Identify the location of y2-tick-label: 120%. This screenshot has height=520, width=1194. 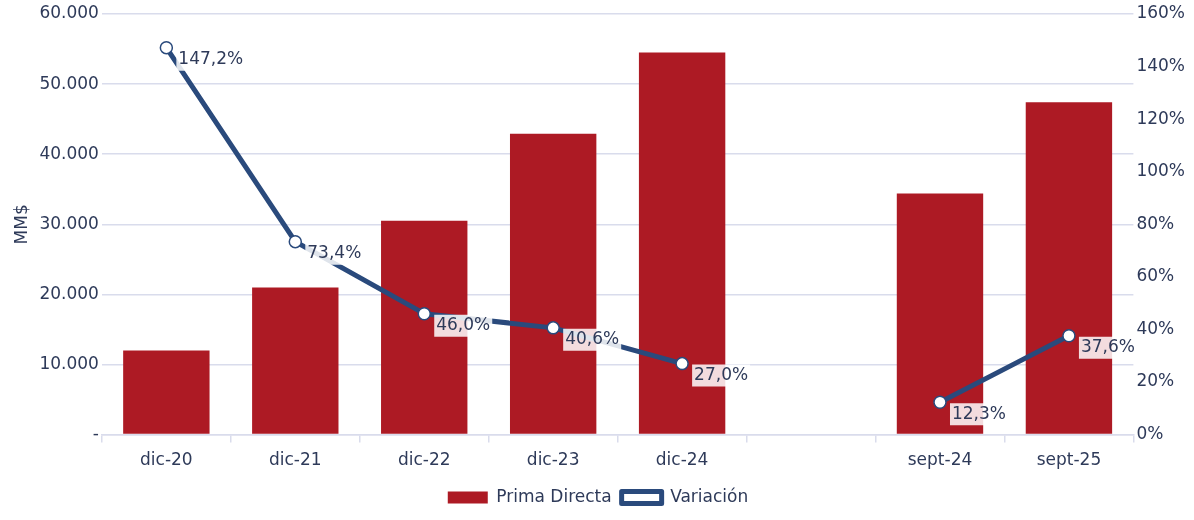
(1161, 117).